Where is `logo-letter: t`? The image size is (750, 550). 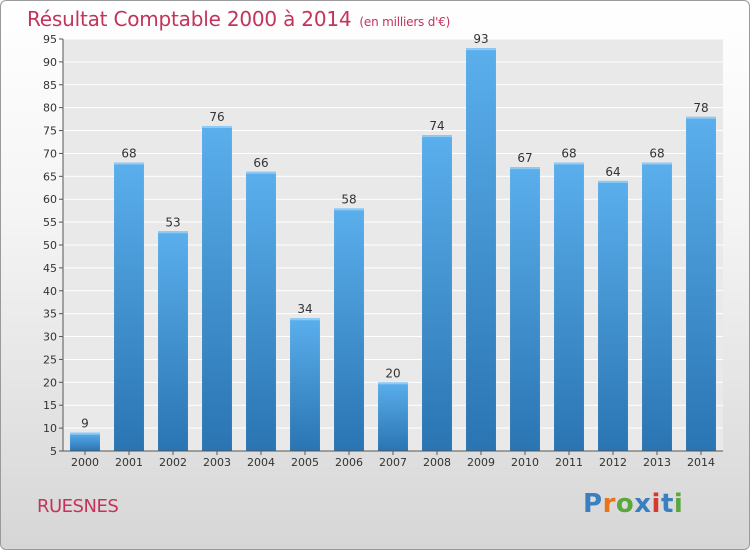 logo-letter: t is located at coordinates (667, 504).